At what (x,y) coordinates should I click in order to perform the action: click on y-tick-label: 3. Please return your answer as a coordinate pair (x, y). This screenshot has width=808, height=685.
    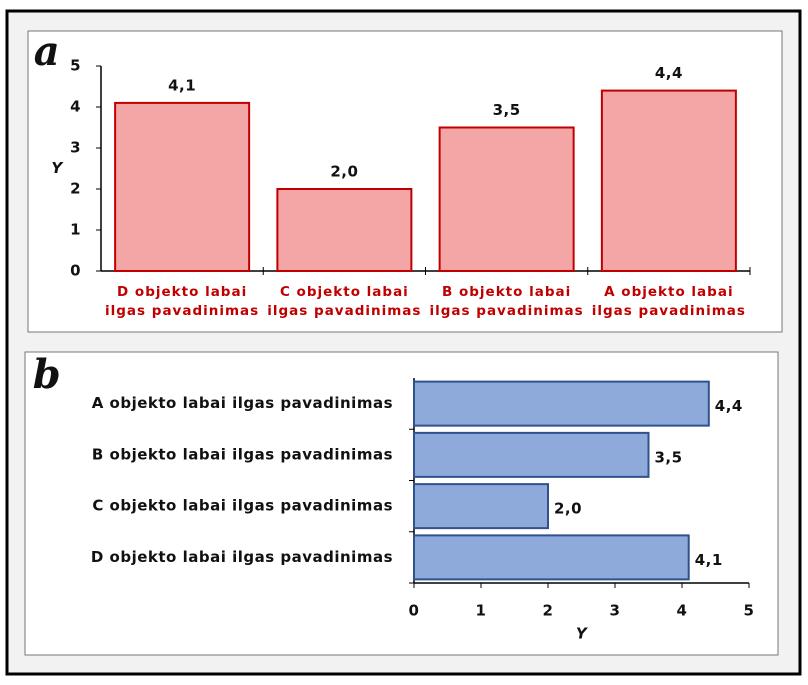
    Looking at the image, I should click on (75, 148).